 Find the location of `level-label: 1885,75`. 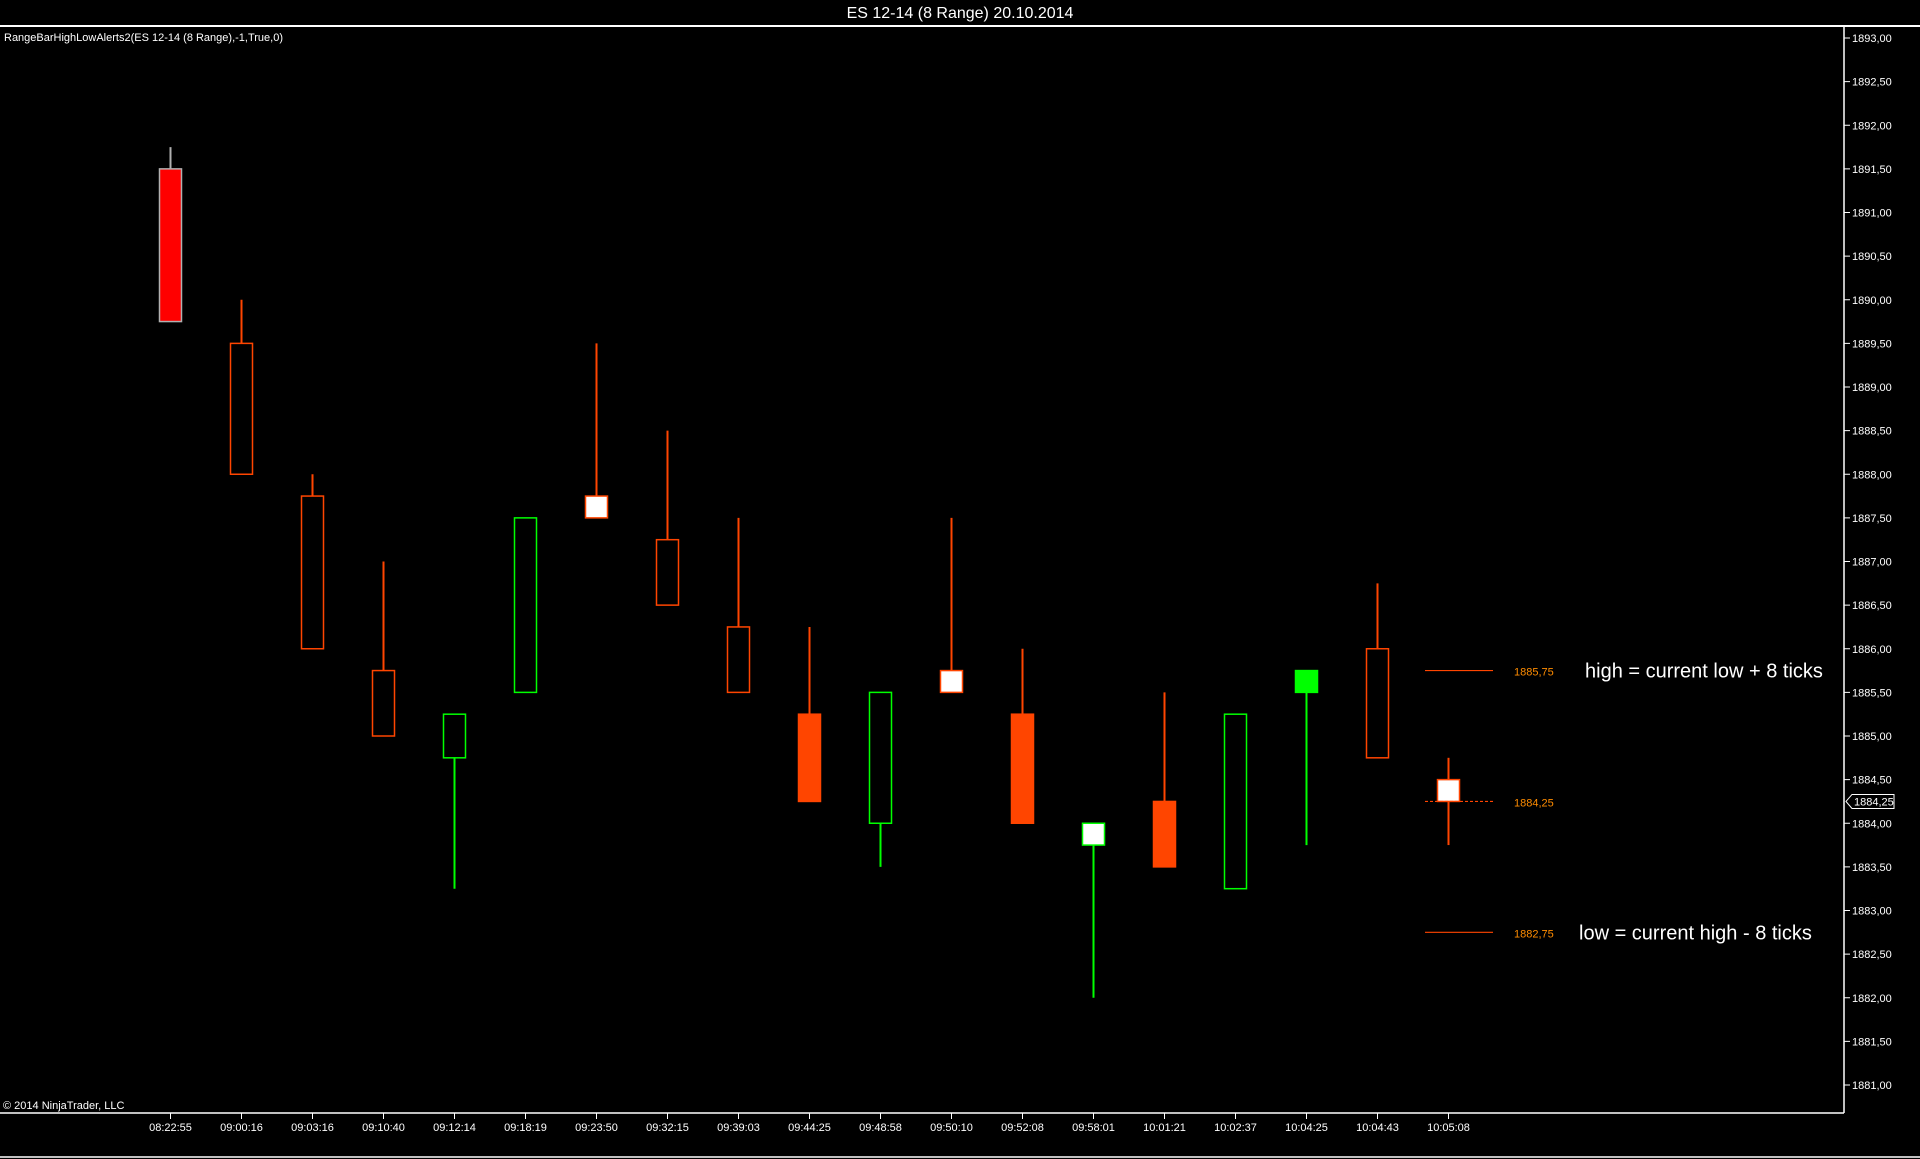

level-label: 1885,75 is located at coordinates (1534, 673).